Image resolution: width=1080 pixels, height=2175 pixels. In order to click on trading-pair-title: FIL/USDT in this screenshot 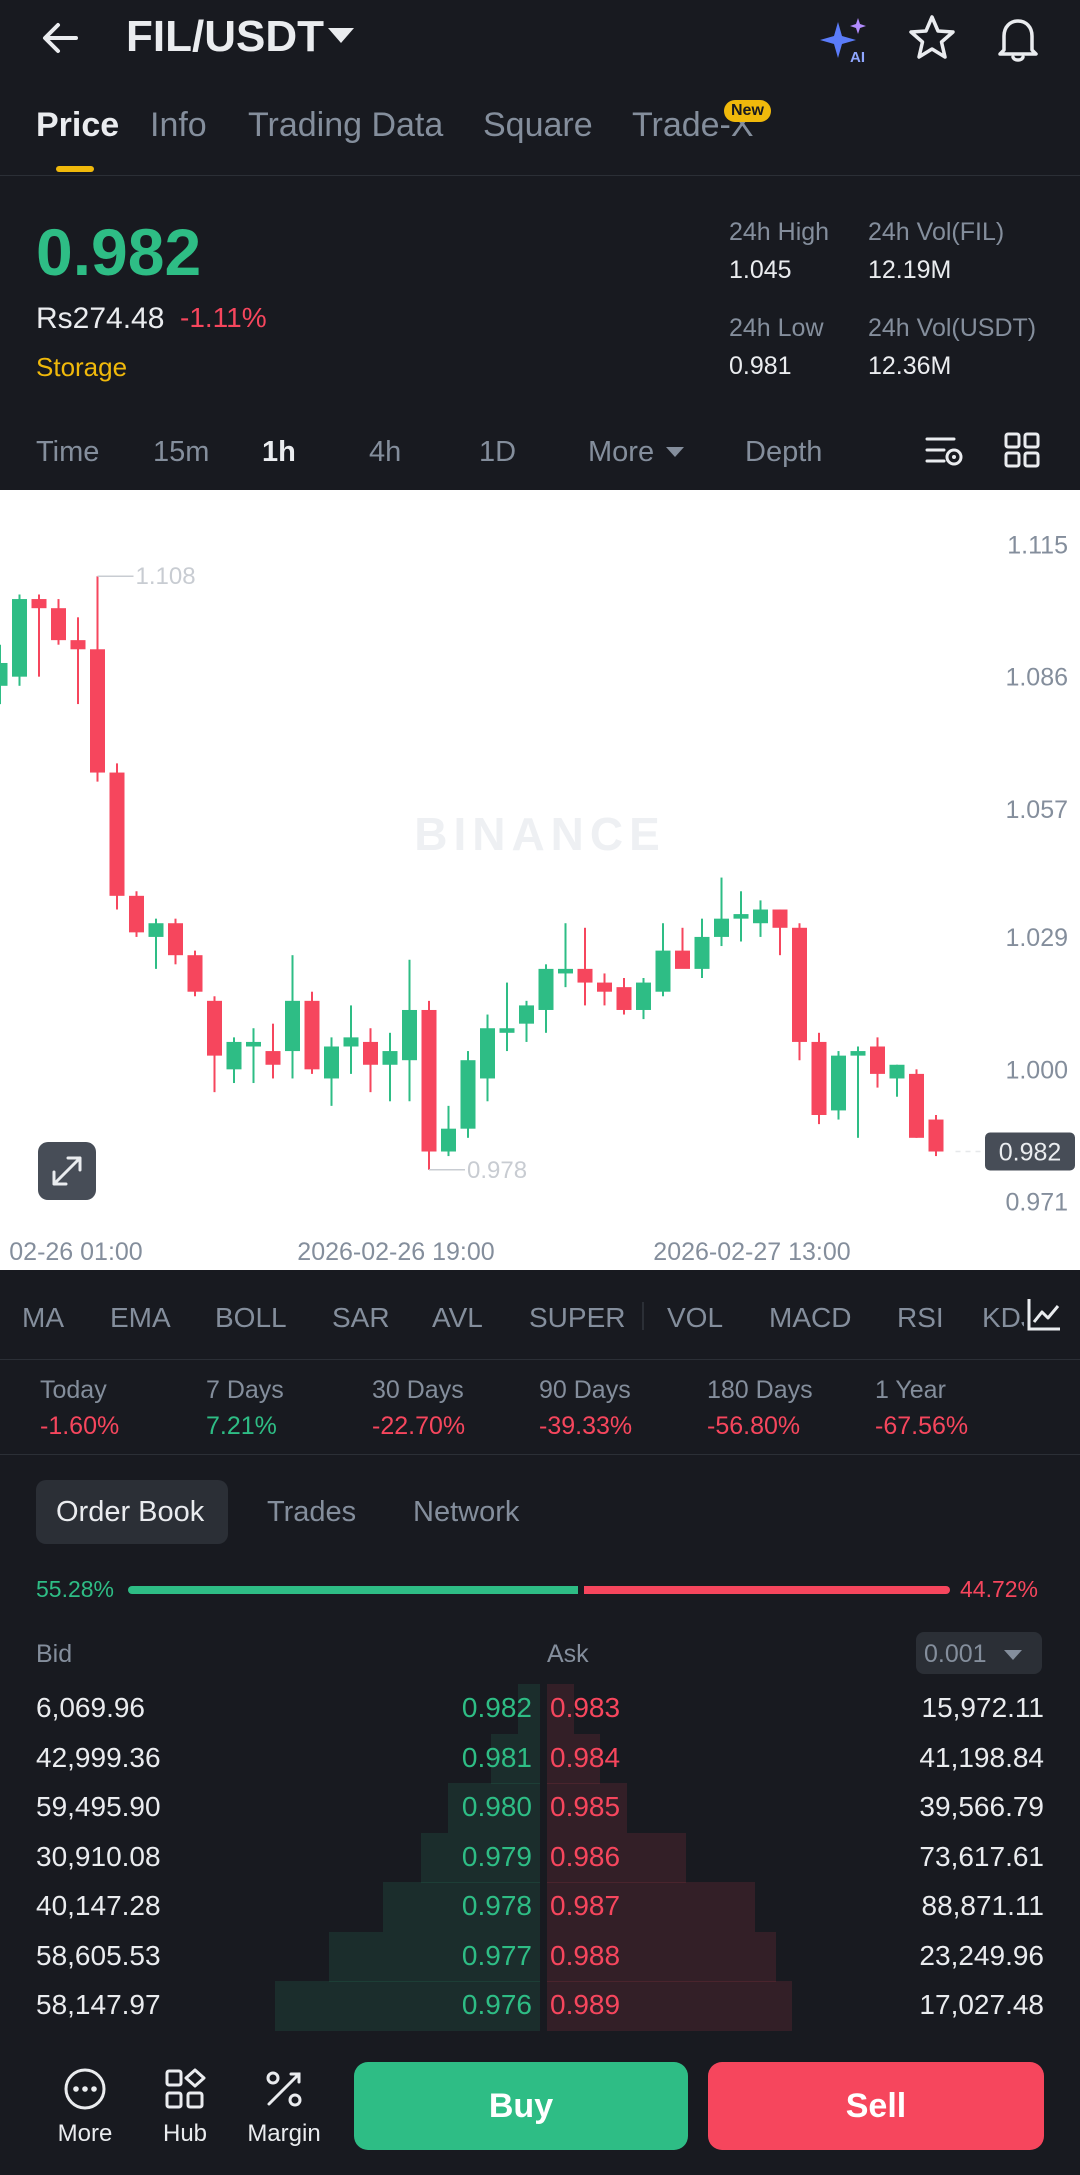, I will do `click(225, 36)`.